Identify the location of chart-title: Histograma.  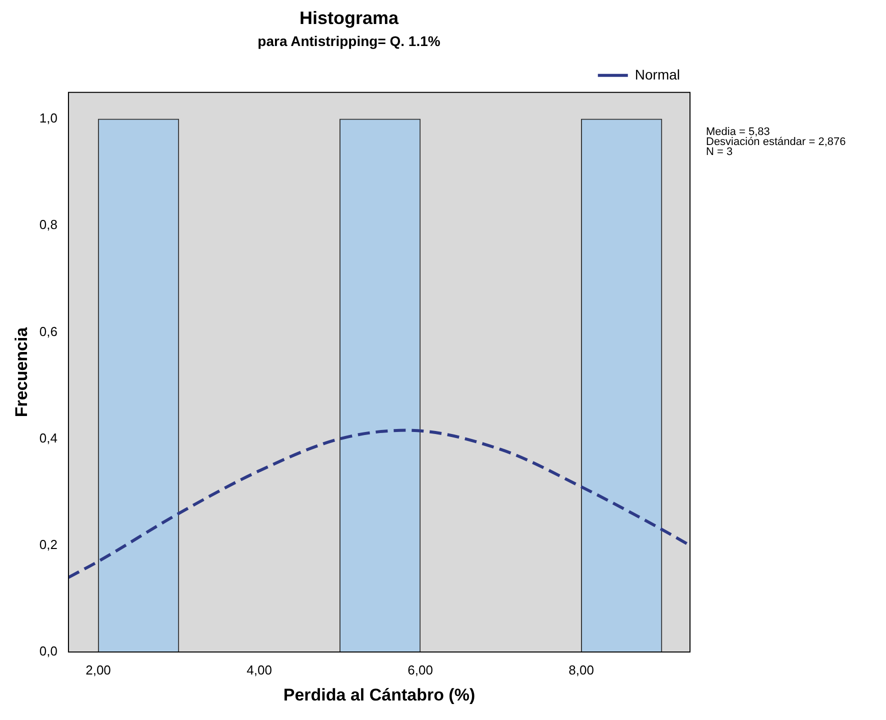
(349, 18).